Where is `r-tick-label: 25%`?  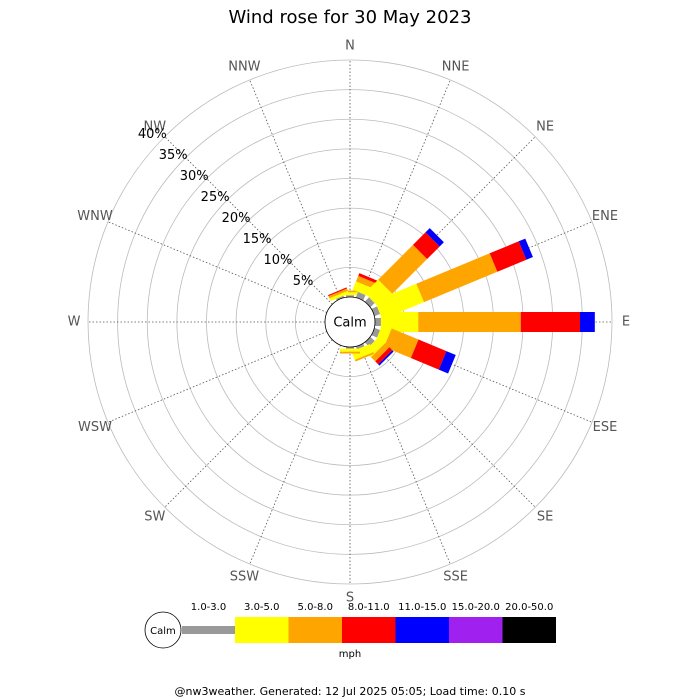
r-tick-label: 25% is located at coordinates (215, 197).